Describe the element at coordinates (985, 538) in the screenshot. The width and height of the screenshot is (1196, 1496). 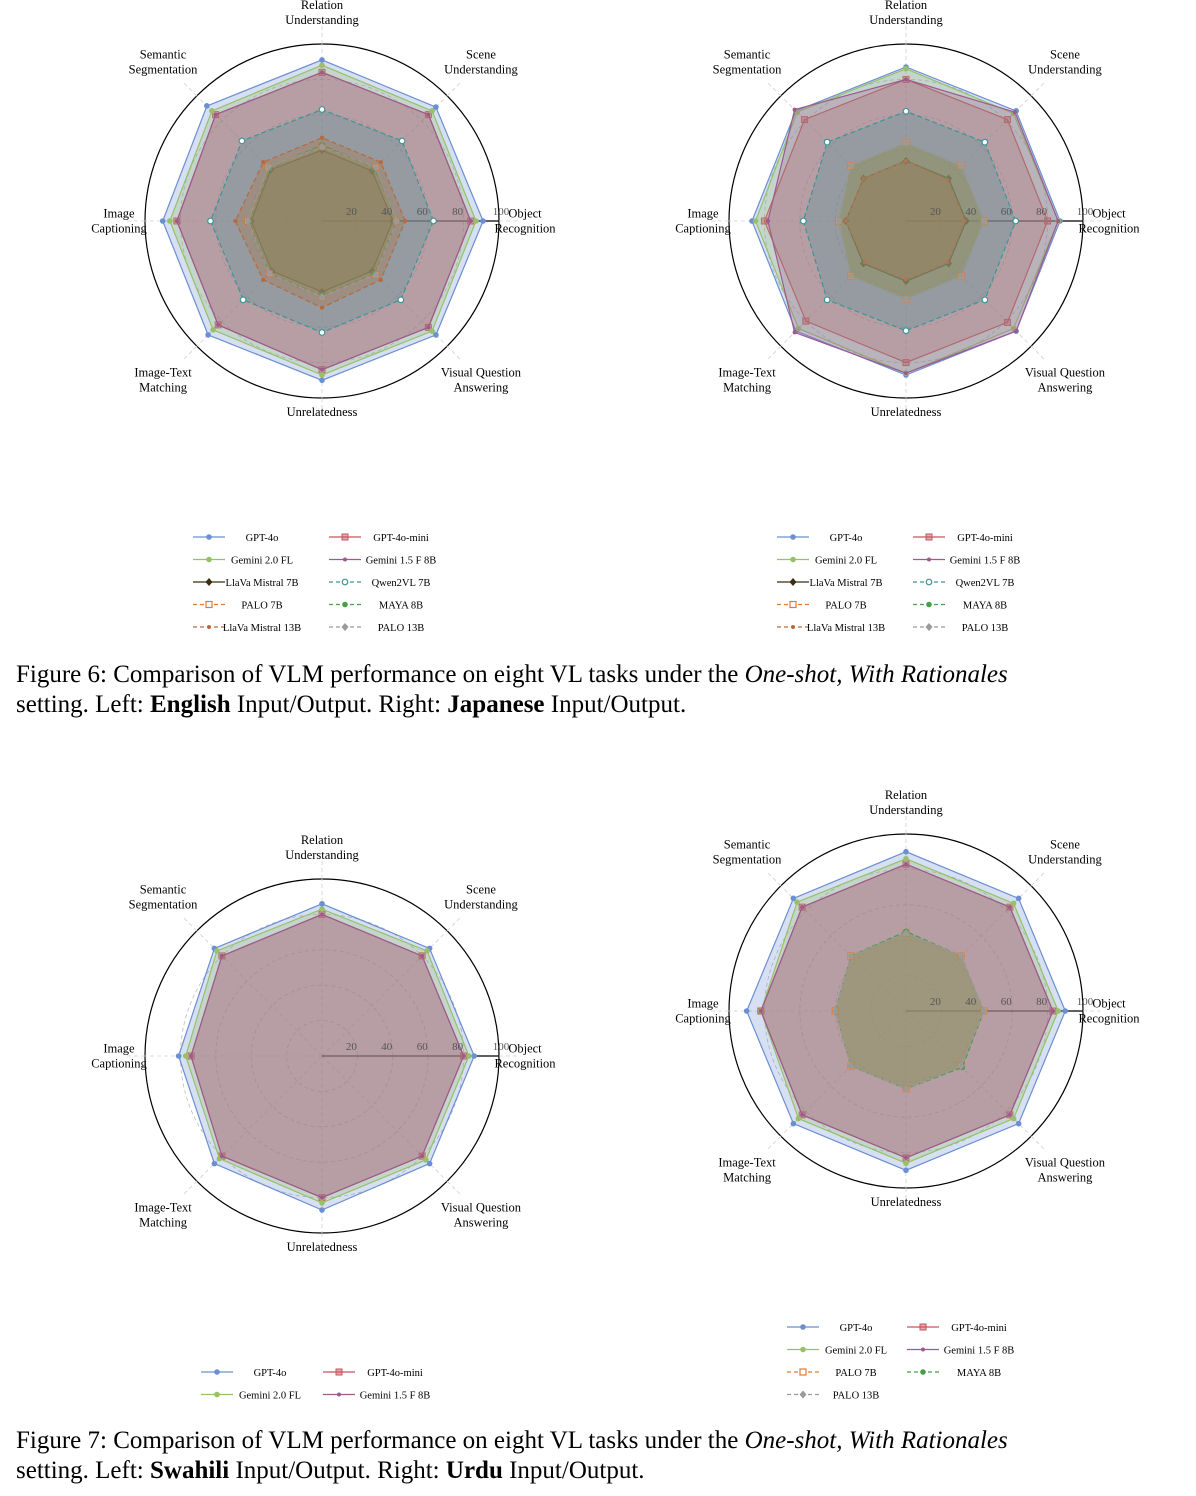
I see `legend-label: GPT-4o-mini` at that location.